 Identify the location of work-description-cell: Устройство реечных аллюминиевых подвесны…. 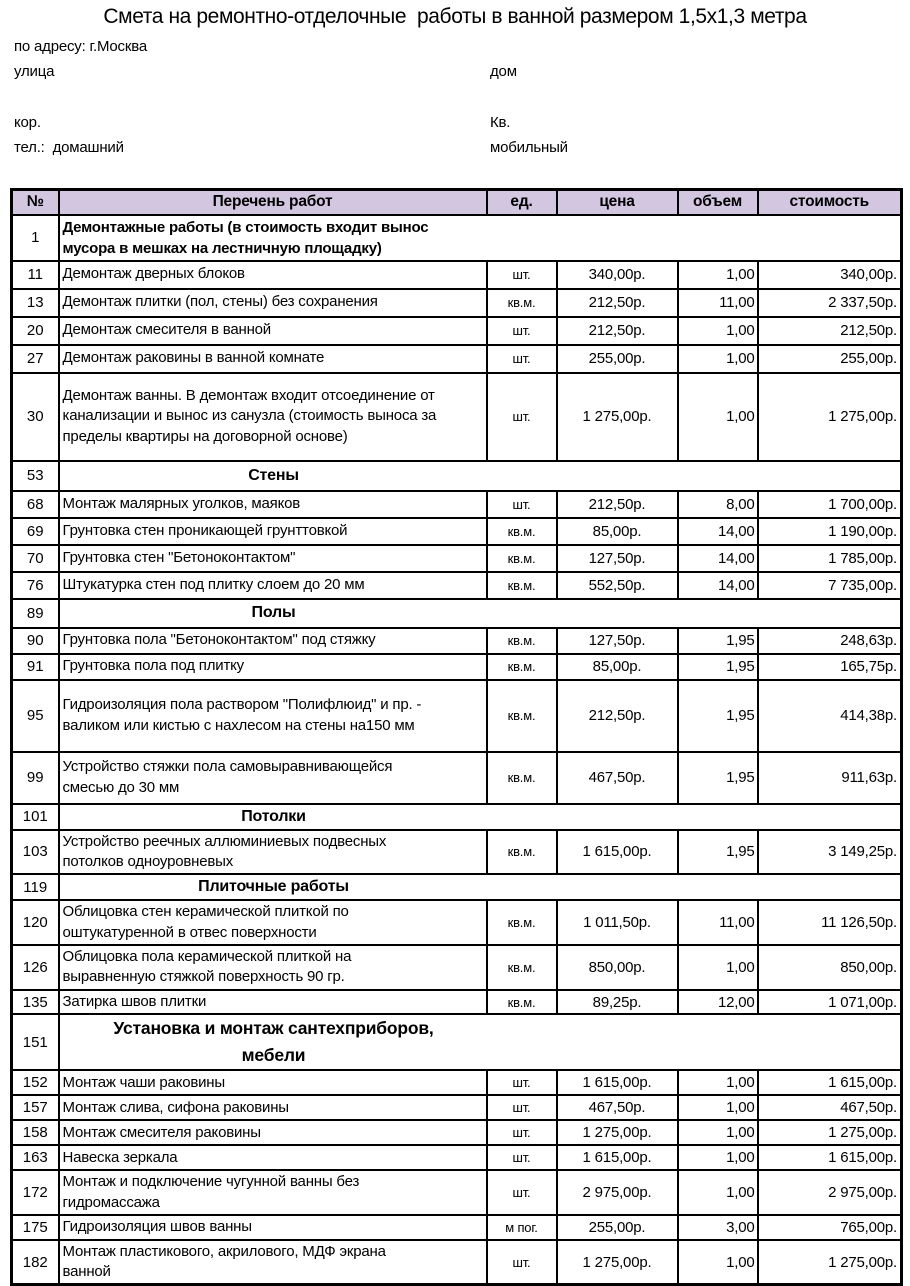
(272, 852).